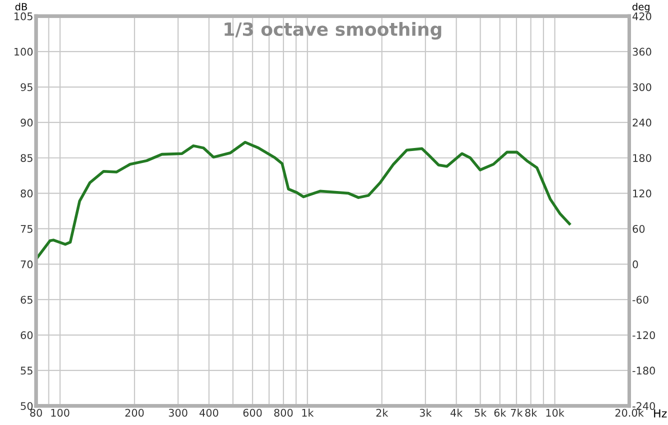 The image size is (668, 425). I want to click on y-tick-label: 75, so click(26, 229).